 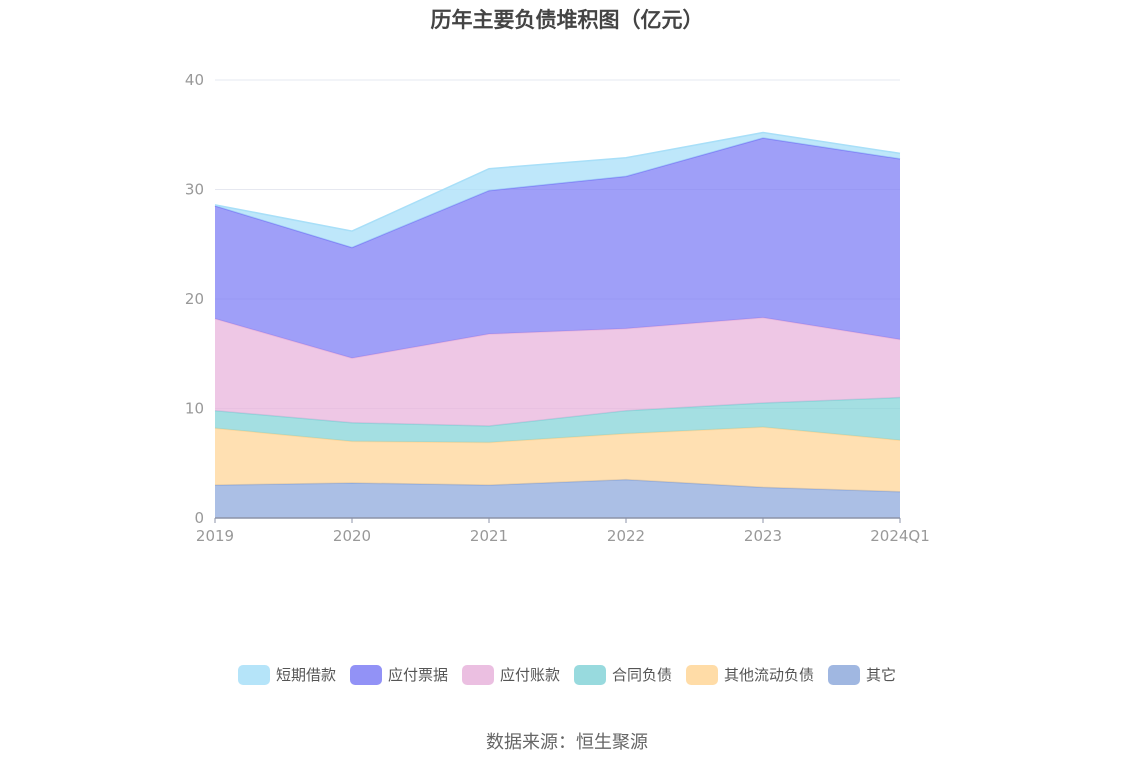 What do you see at coordinates (763, 536) in the screenshot?
I see `x-tick-label: 2023` at bounding box center [763, 536].